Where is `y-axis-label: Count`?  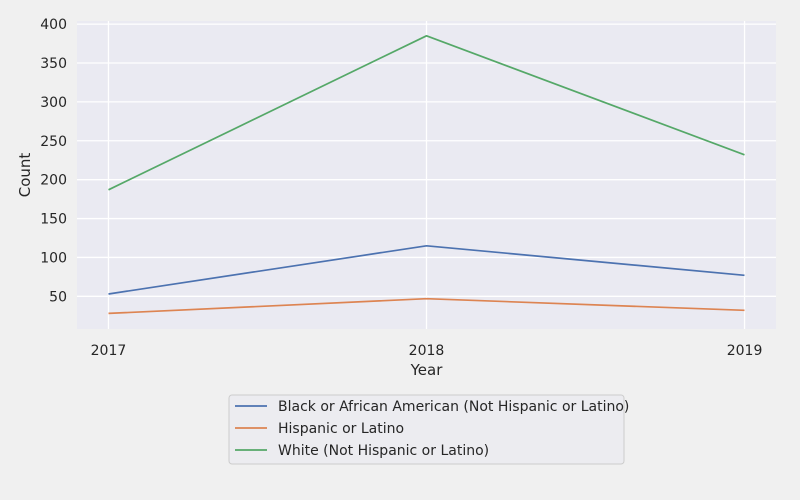 y-axis-label: Count is located at coordinates (25, 175).